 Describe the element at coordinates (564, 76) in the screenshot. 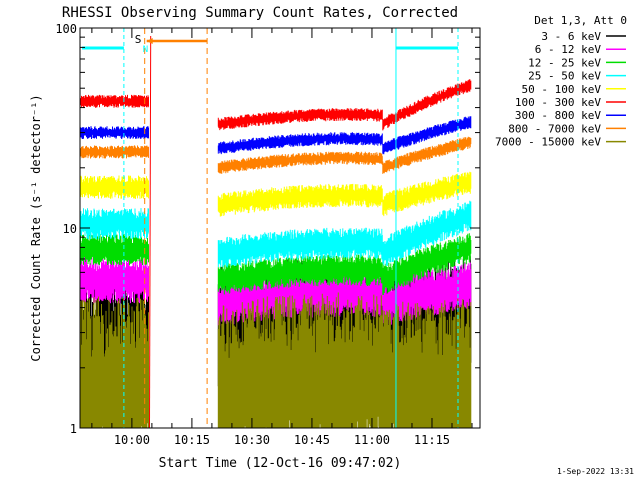

I see `legend-label: 25 - 50 keV` at that location.